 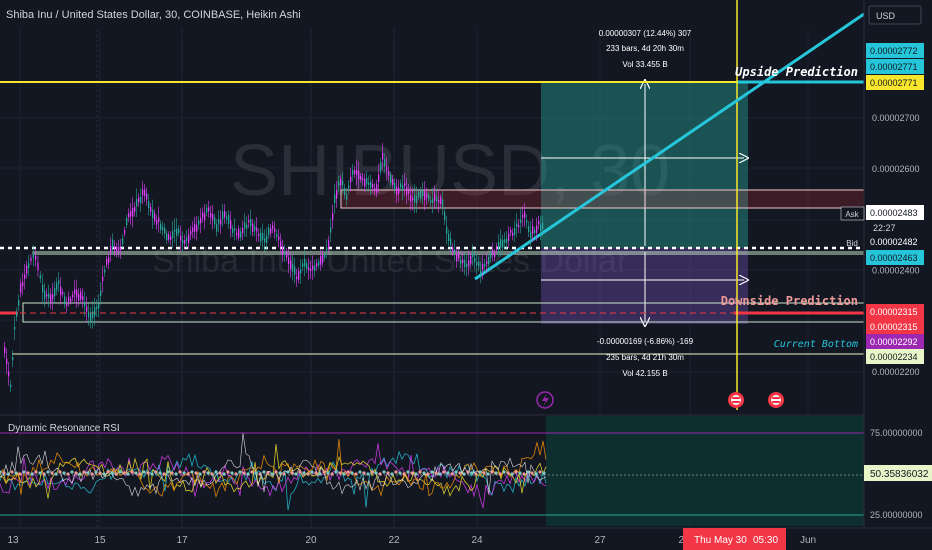 I want to click on price-badge-label: 0.00002482, so click(x=894, y=242).